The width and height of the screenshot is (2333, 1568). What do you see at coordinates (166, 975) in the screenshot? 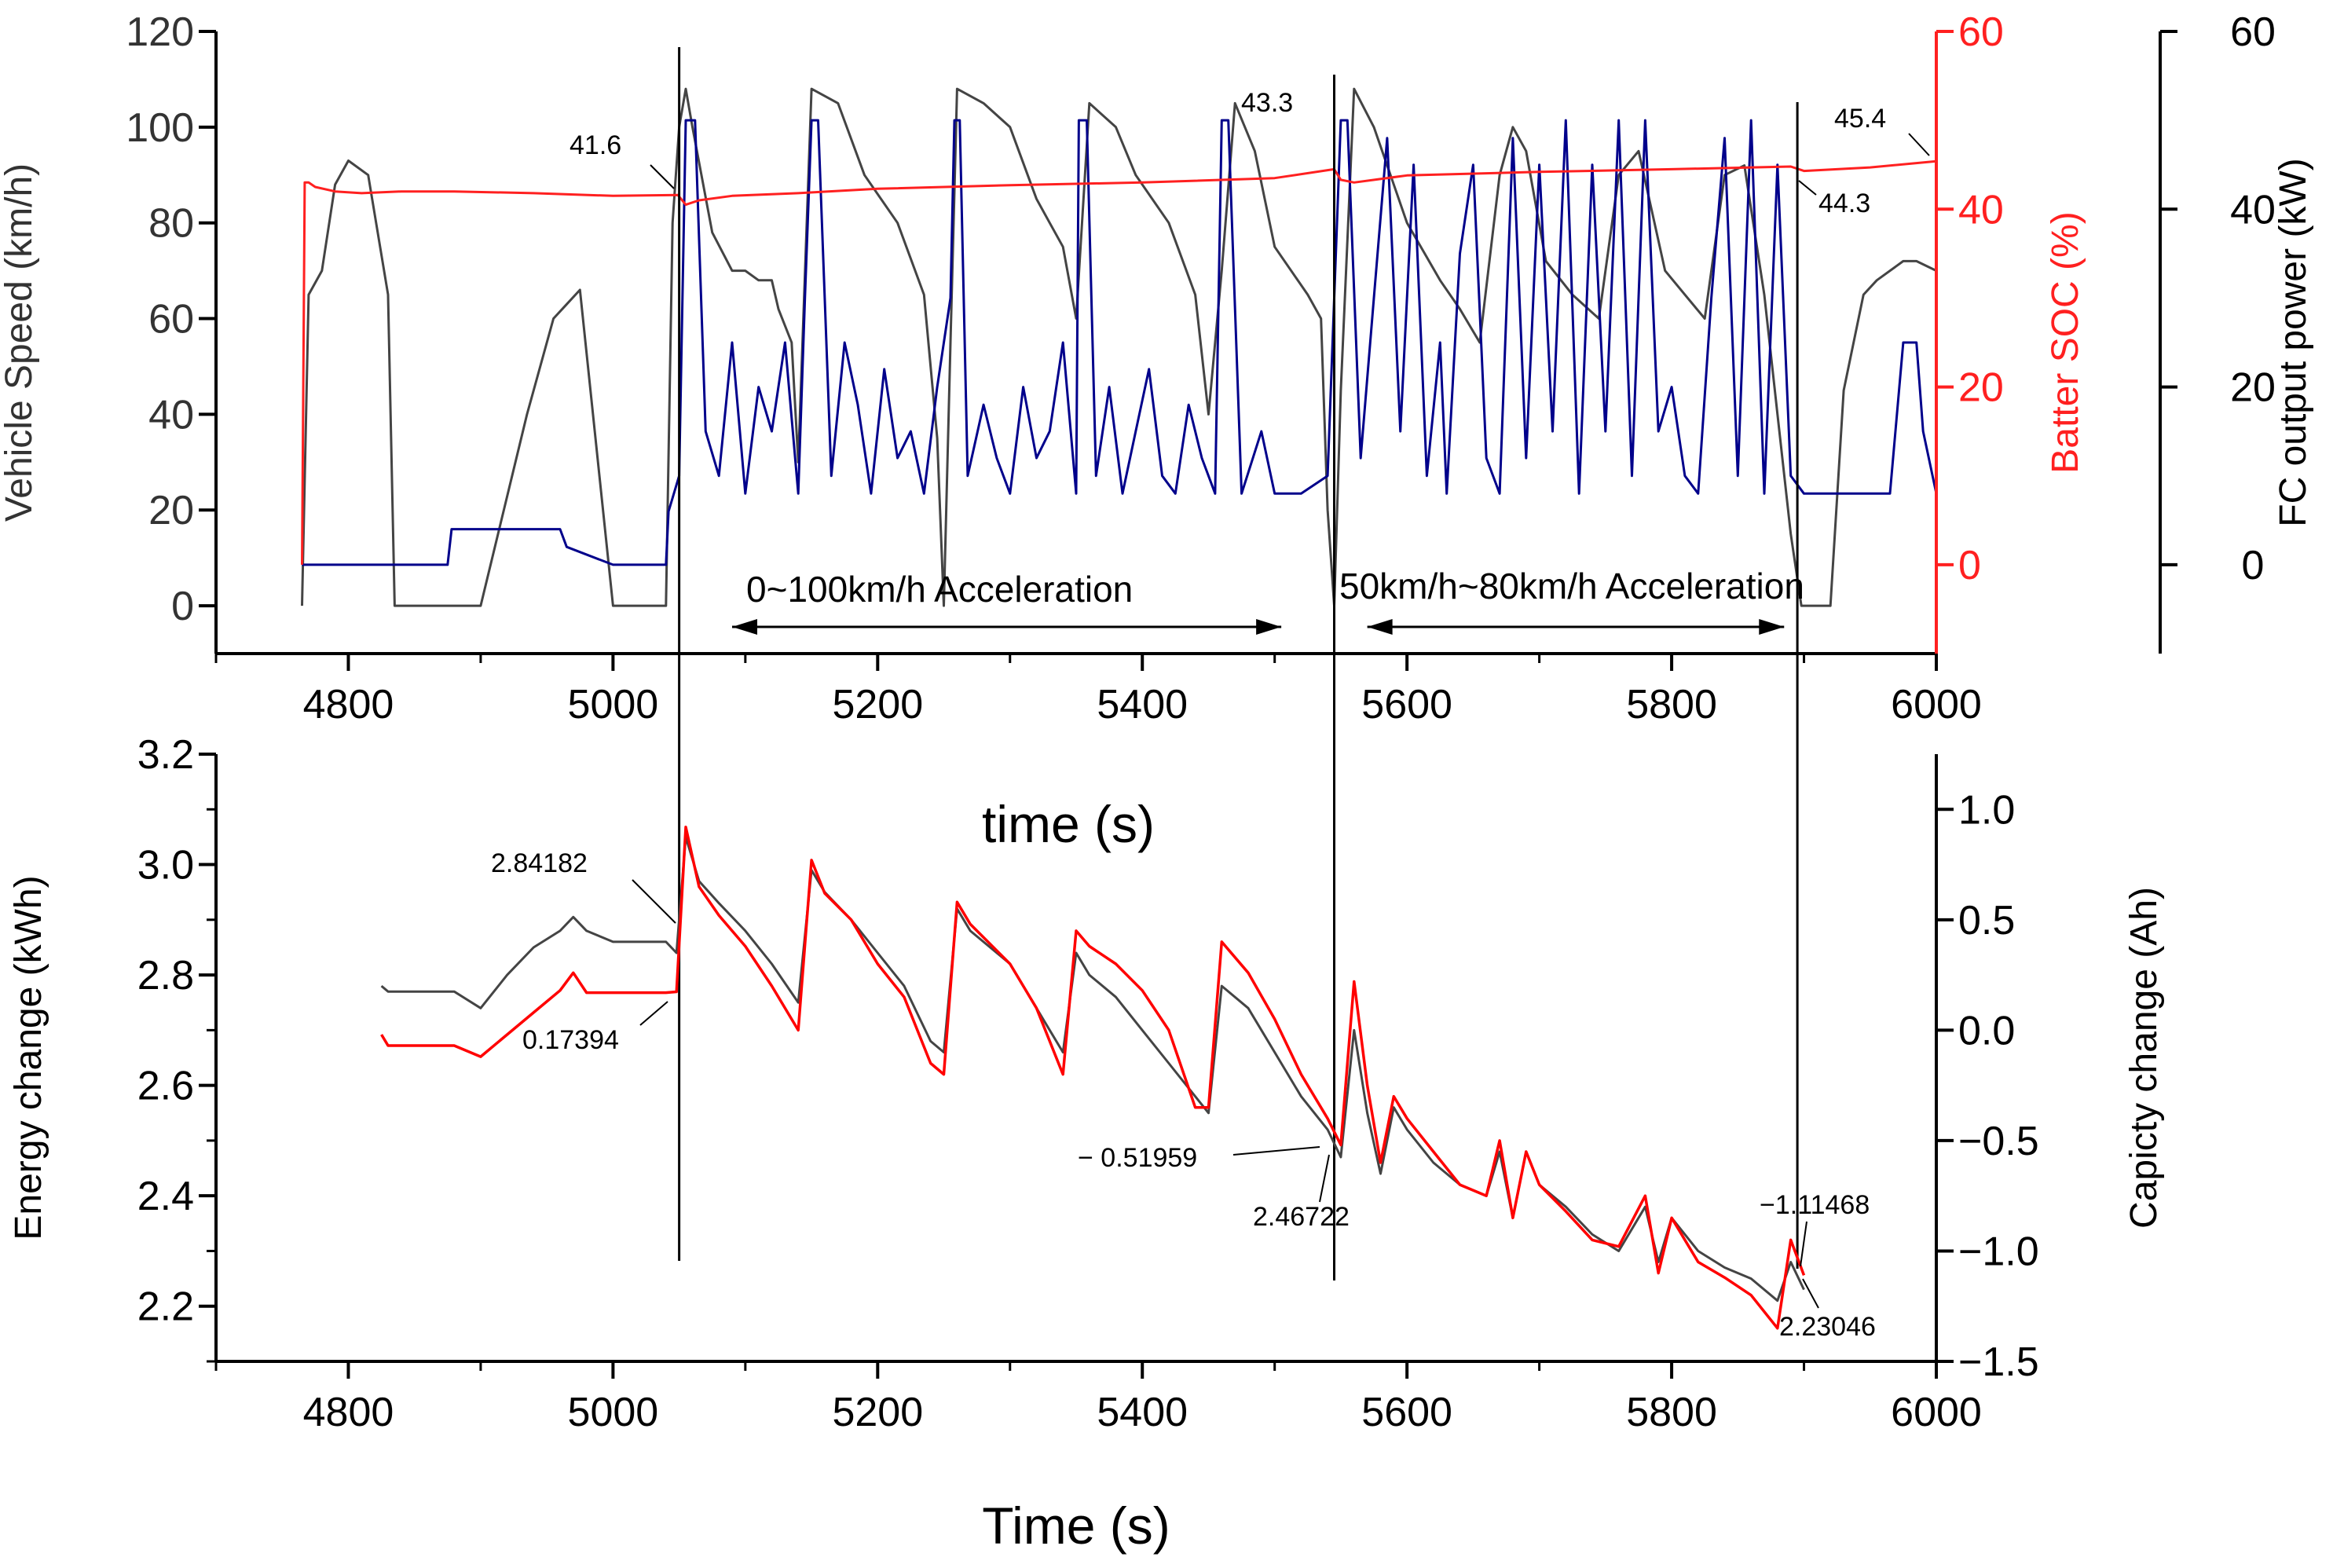
I see `bottom-left-y-tick-label: 2.8` at bounding box center [166, 975].